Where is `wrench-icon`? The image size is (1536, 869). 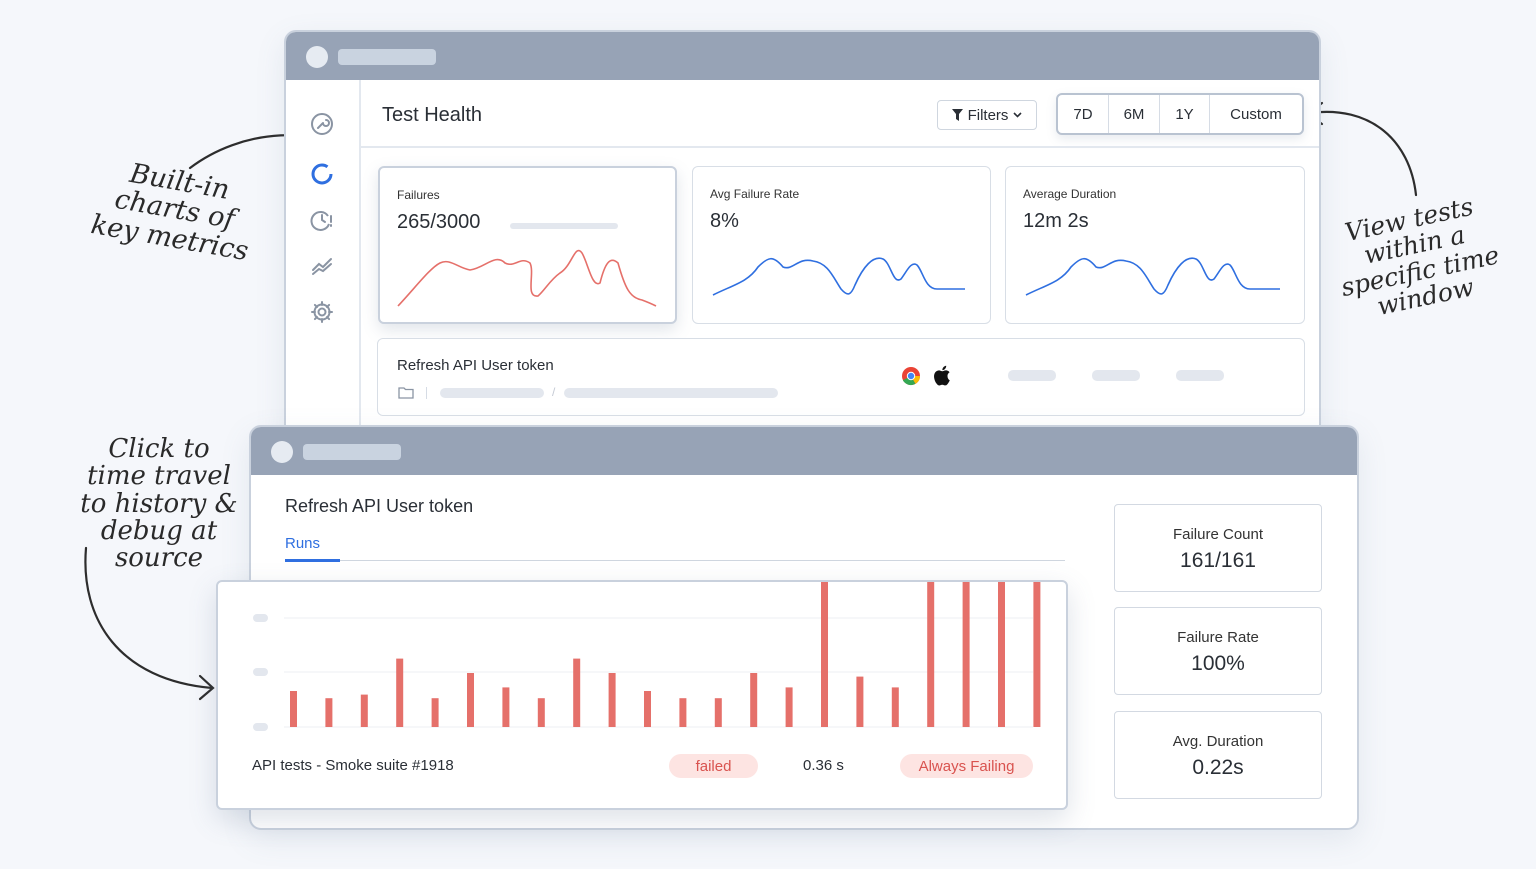 wrench-icon is located at coordinates (322, 124).